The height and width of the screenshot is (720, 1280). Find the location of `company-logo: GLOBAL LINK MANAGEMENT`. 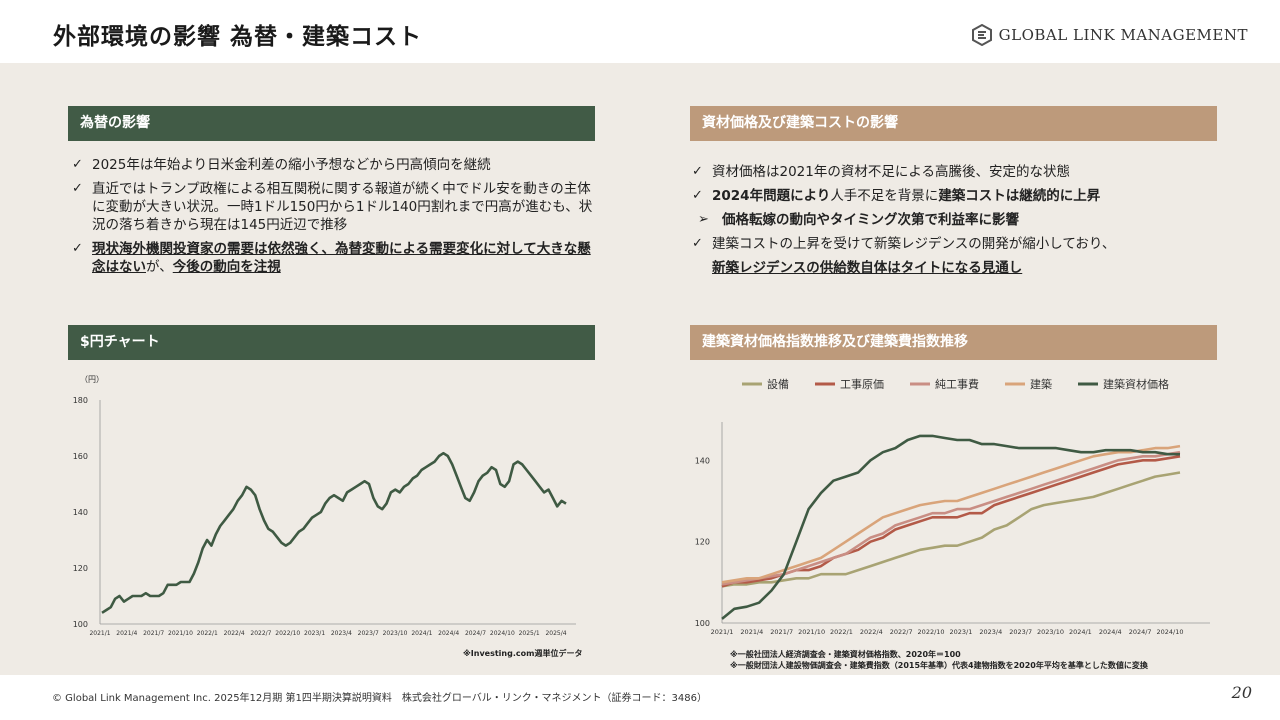

company-logo: GLOBAL LINK MANAGEMENT is located at coordinates (1109, 35).